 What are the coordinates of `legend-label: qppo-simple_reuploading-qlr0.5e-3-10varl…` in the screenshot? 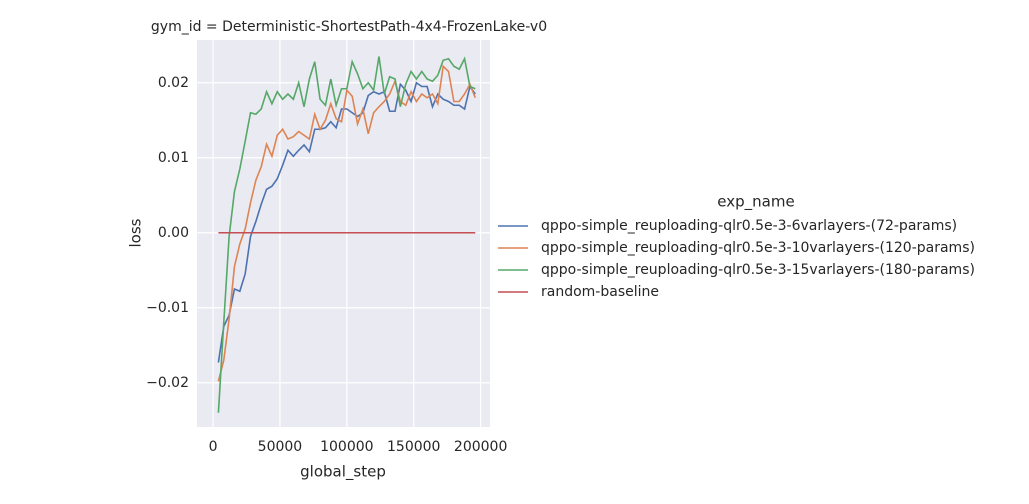 It's located at (758, 248).